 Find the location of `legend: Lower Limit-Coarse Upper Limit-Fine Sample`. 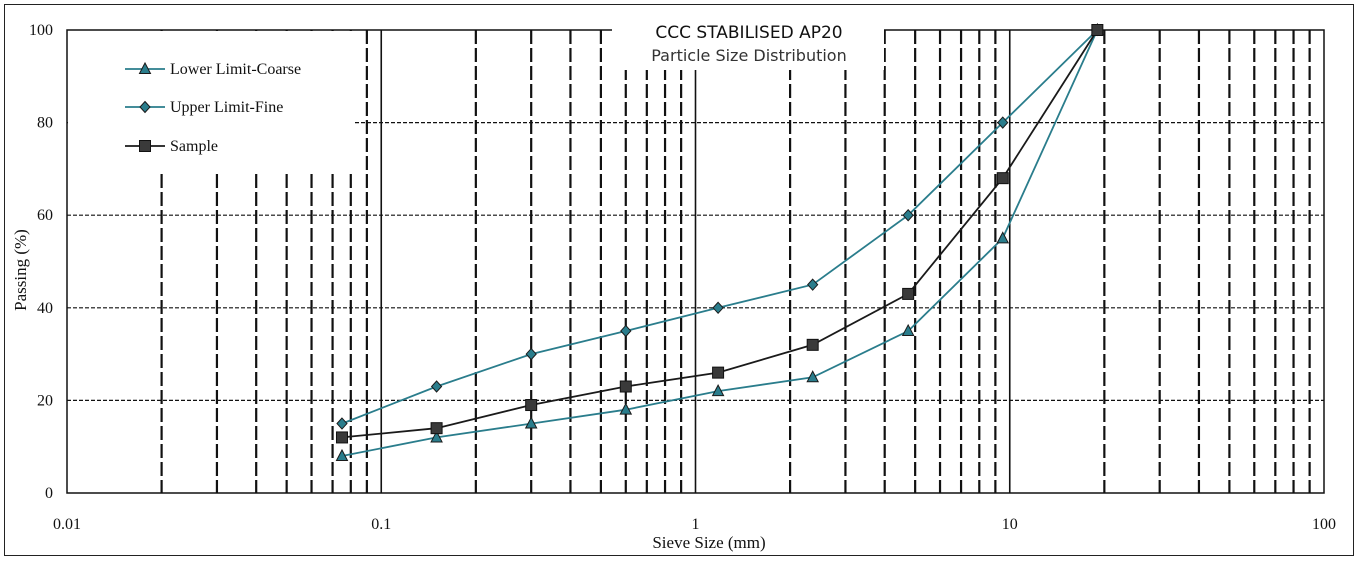

legend: Lower Limit-Coarse Upper Limit-Fine Sample is located at coordinates (211, 101).